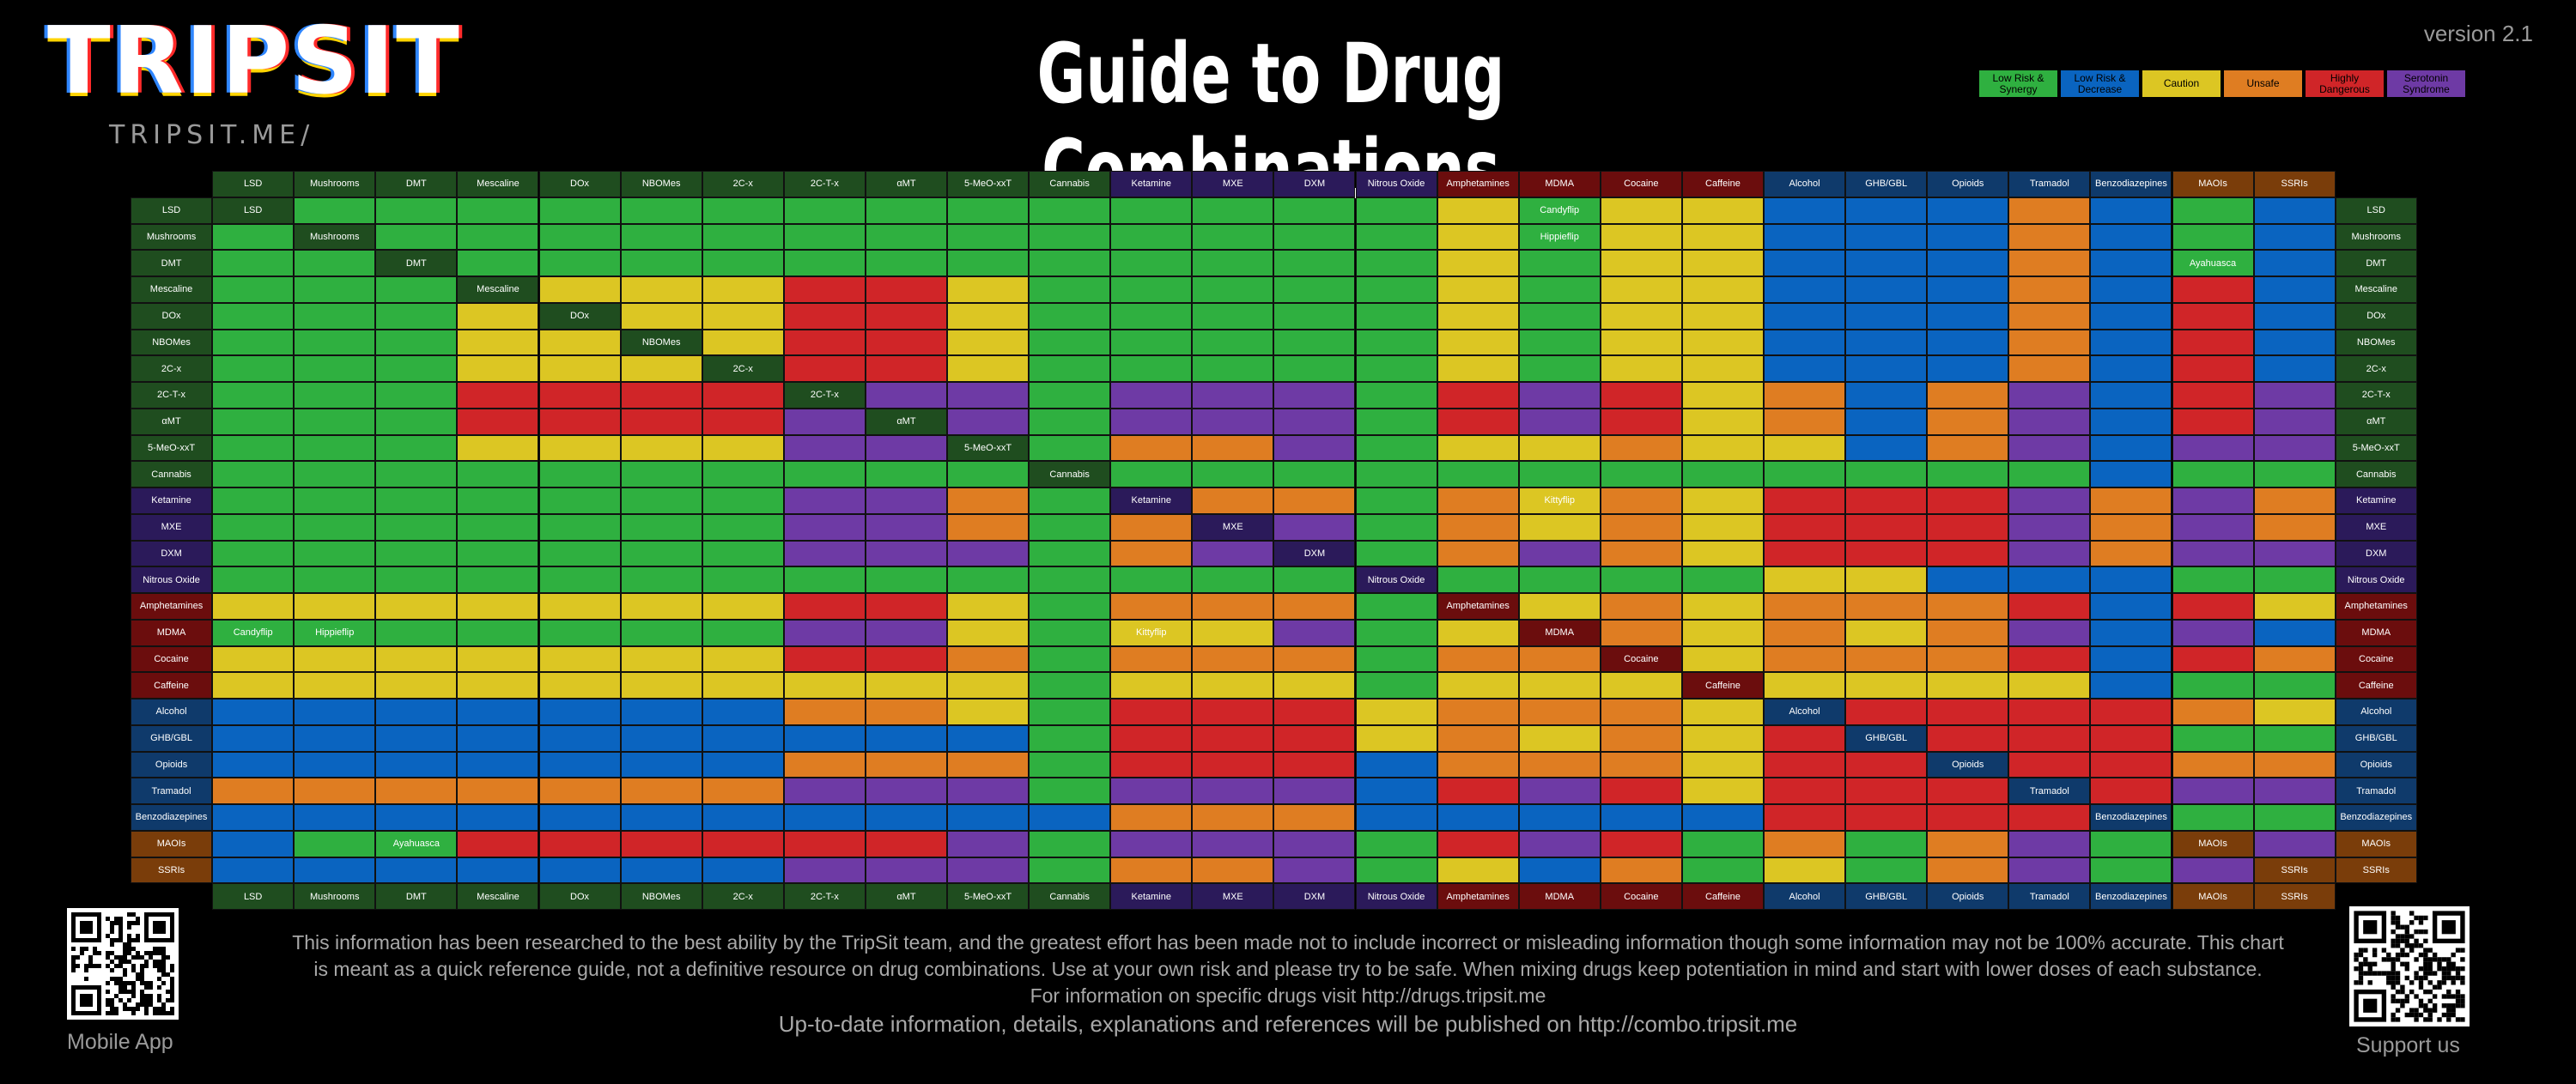  What do you see at coordinates (580, 184) in the screenshot?
I see `cell-label: DOx` at bounding box center [580, 184].